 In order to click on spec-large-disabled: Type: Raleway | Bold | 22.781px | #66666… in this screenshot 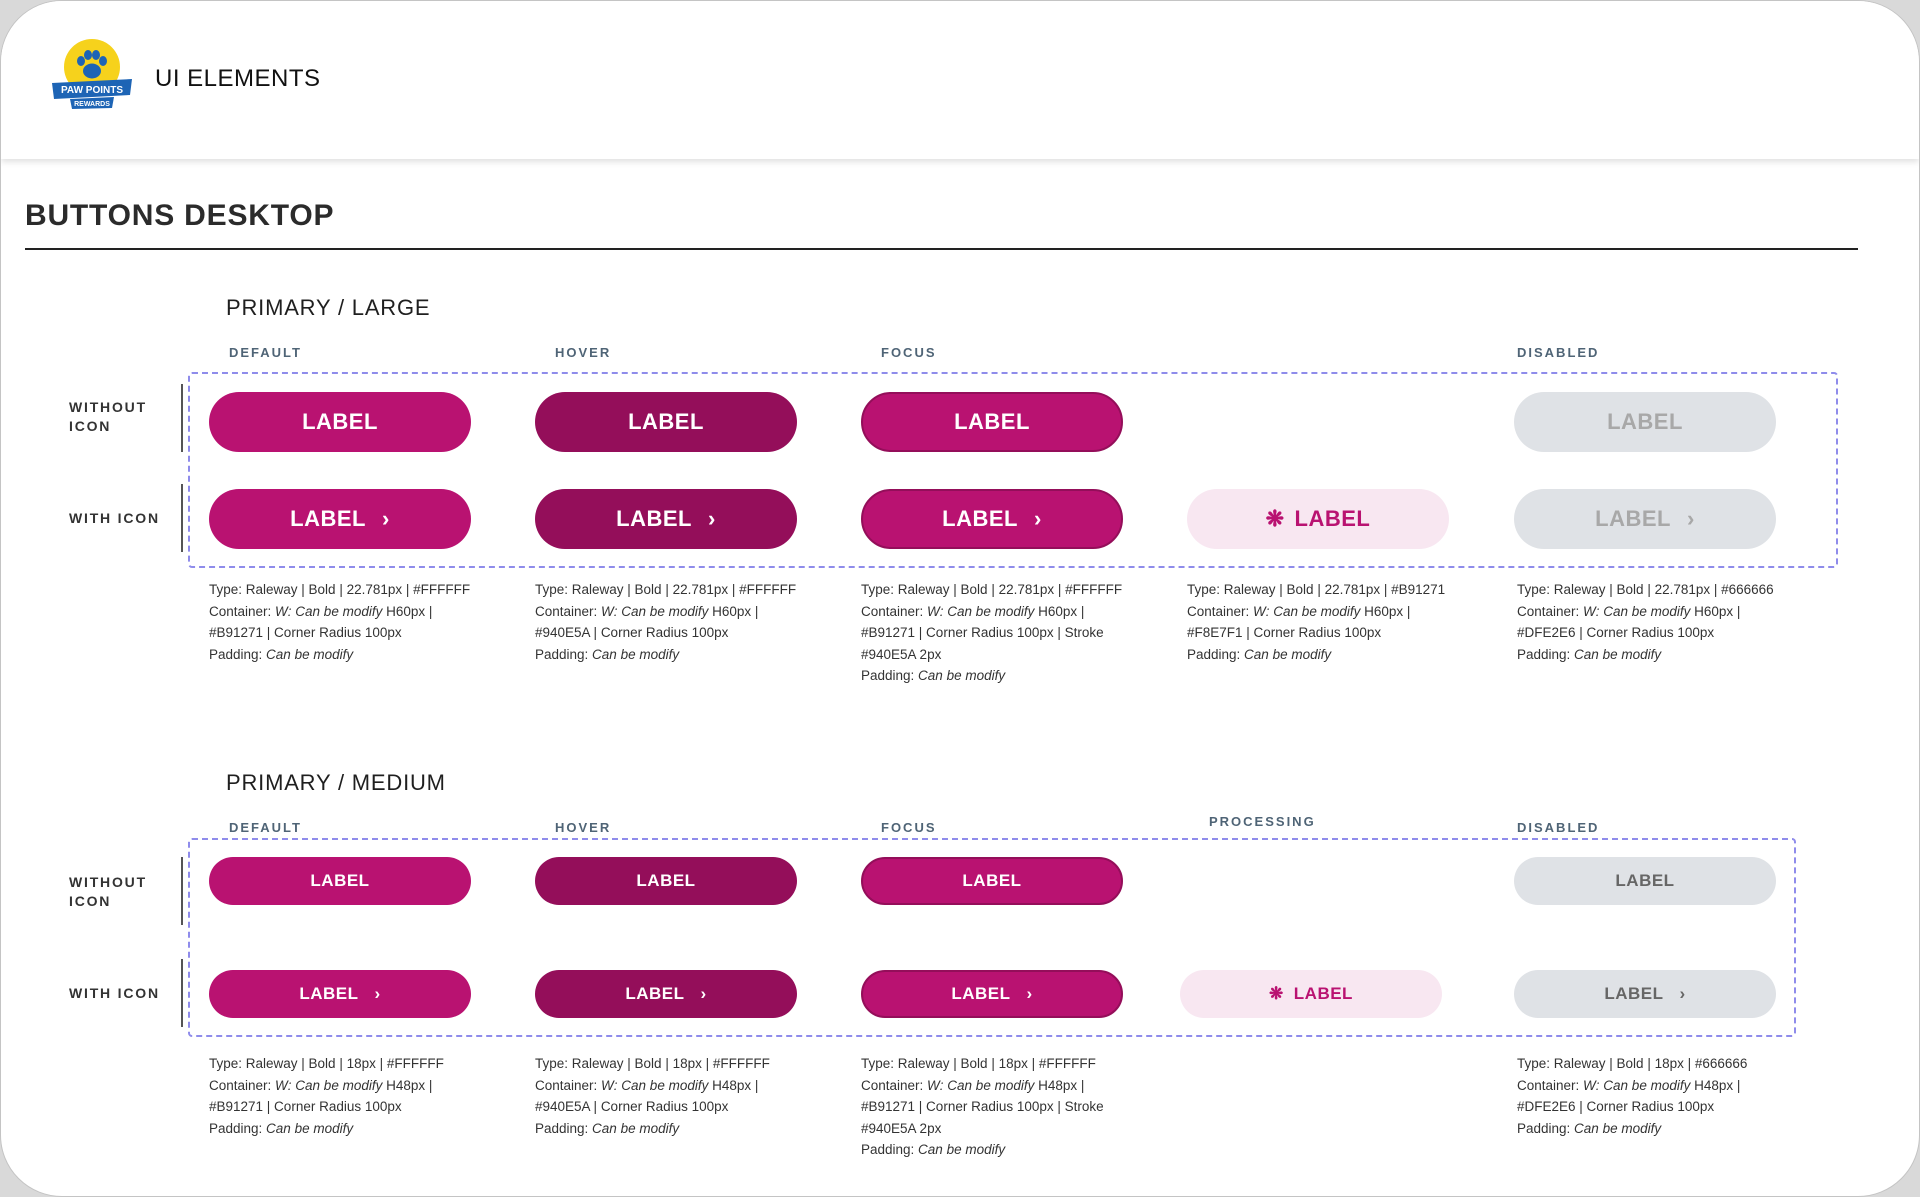, I will do `click(1645, 622)`.